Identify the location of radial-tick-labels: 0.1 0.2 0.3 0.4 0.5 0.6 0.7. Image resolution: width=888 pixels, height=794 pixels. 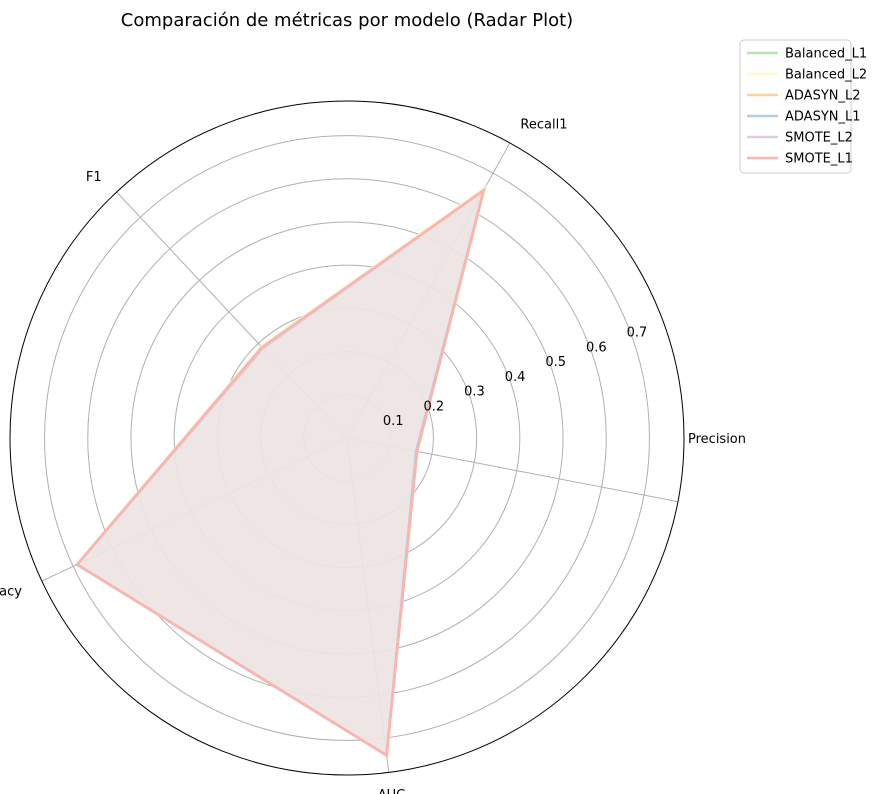
(515, 377).